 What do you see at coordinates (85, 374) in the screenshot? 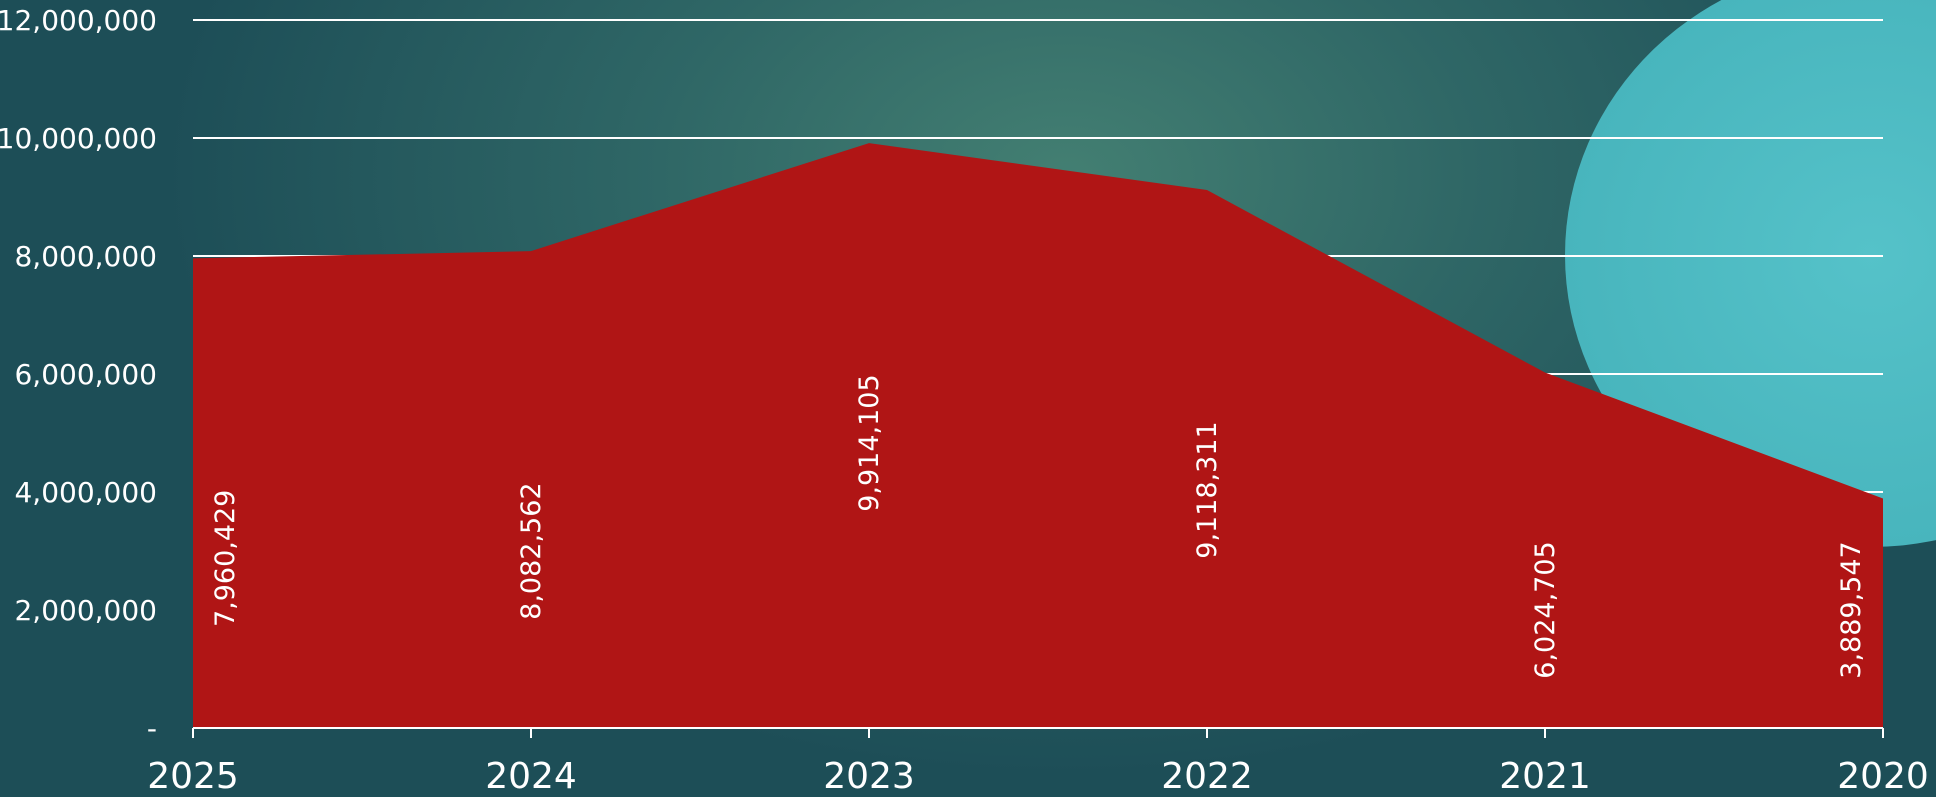
I see `y-tick-label: 6,000,000` at bounding box center [85, 374].